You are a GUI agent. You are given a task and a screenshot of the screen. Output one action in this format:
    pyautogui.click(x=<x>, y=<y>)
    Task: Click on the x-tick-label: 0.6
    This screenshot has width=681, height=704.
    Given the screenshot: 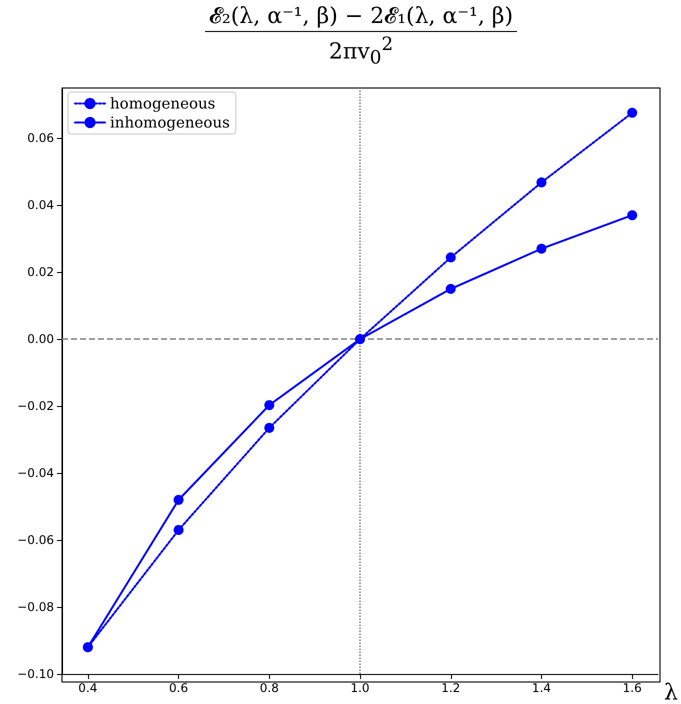 What is the action you would take?
    pyautogui.click(x=178, y=688)
    